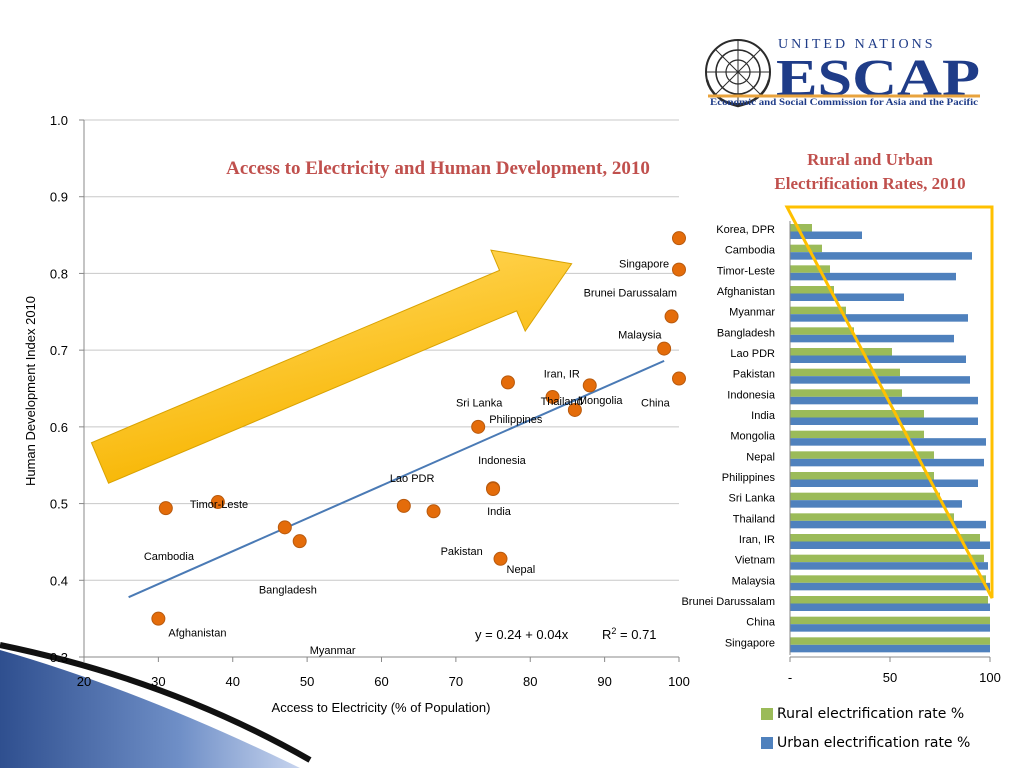  What do you see at coordinates (746, 333) in the screenshot?
I see `bar-category-label: Bangladesh` at bounding box center [746, 333].